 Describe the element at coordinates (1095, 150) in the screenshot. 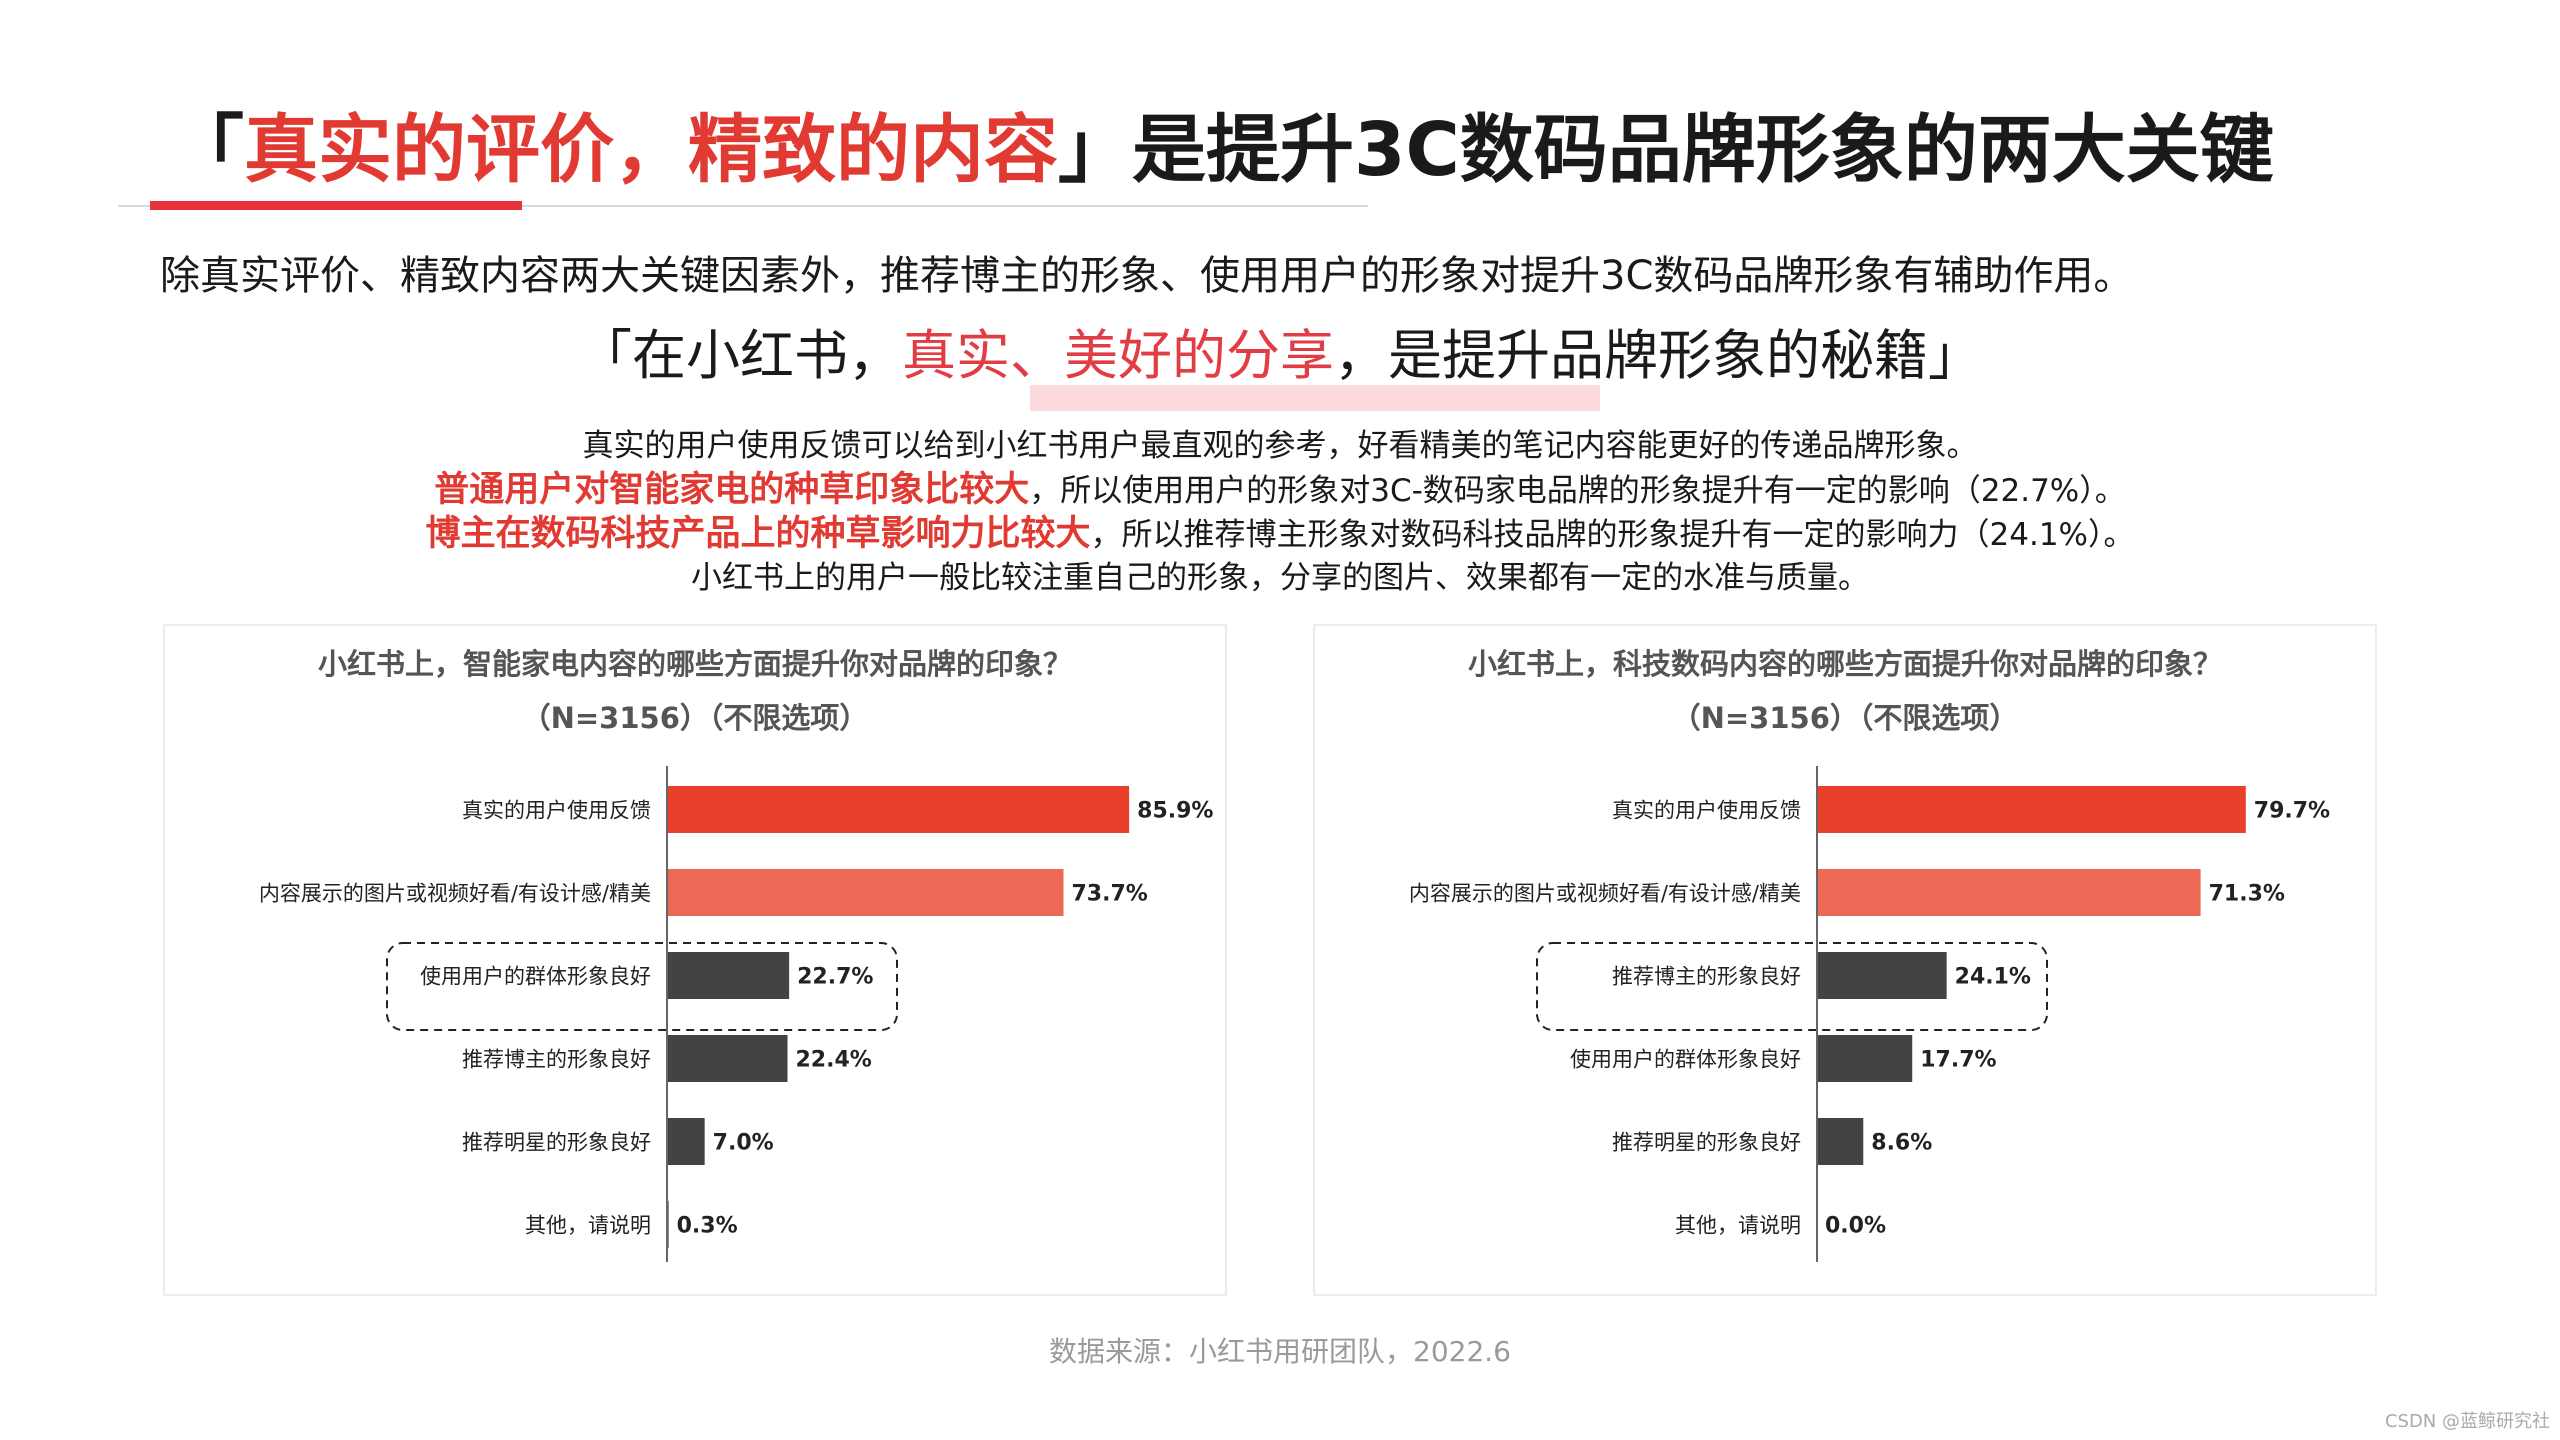

I see `title-bracket-close: 」` at that location.